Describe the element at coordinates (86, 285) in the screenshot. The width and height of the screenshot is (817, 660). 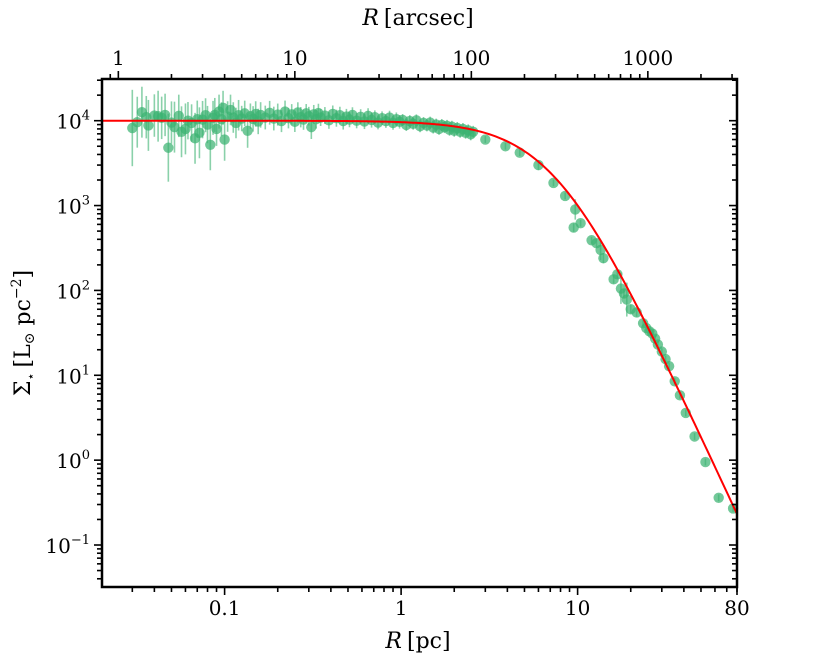
I see `y-tick-exp: 2` at that location.